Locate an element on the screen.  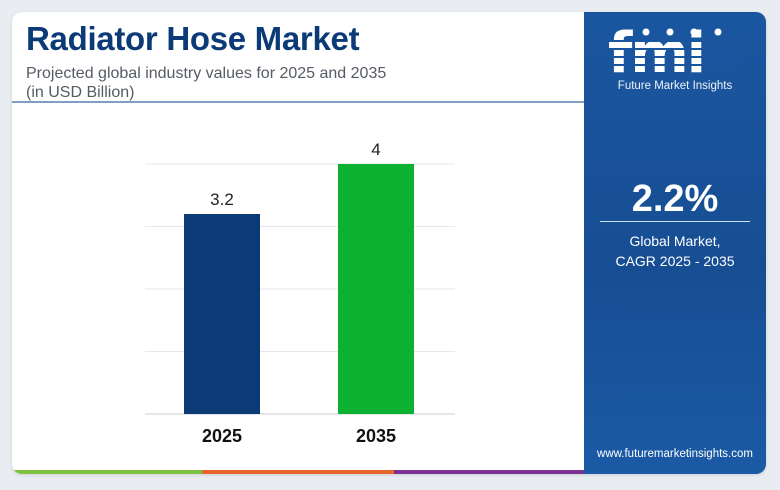
cagr-label-line-2: CAGR 2025 - 2035 is located at coordinates (675, 261).